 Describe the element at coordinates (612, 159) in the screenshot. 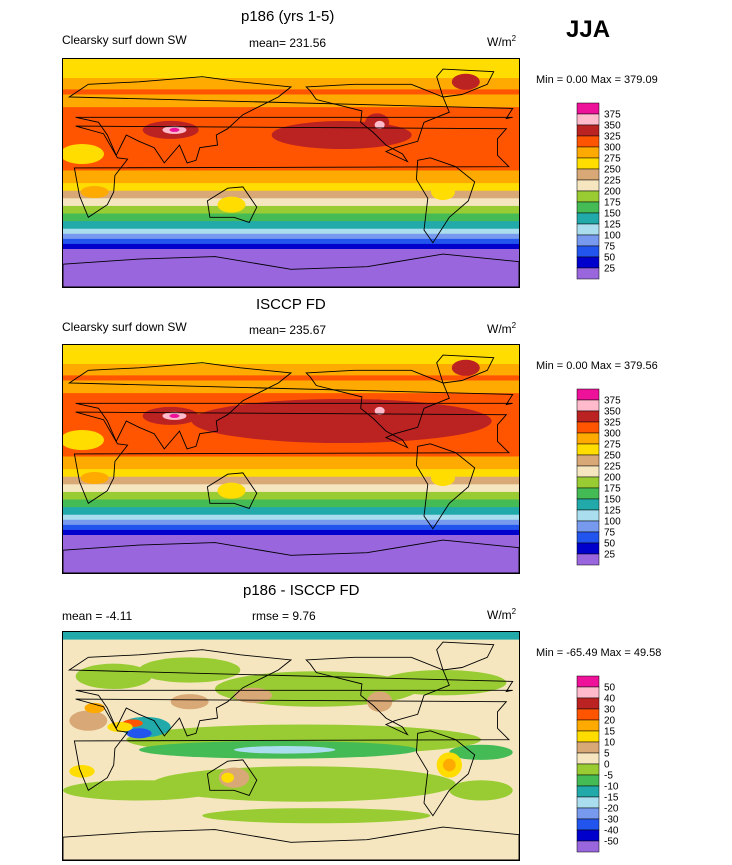

I see `colorbar-tick-label: 275` at that location.